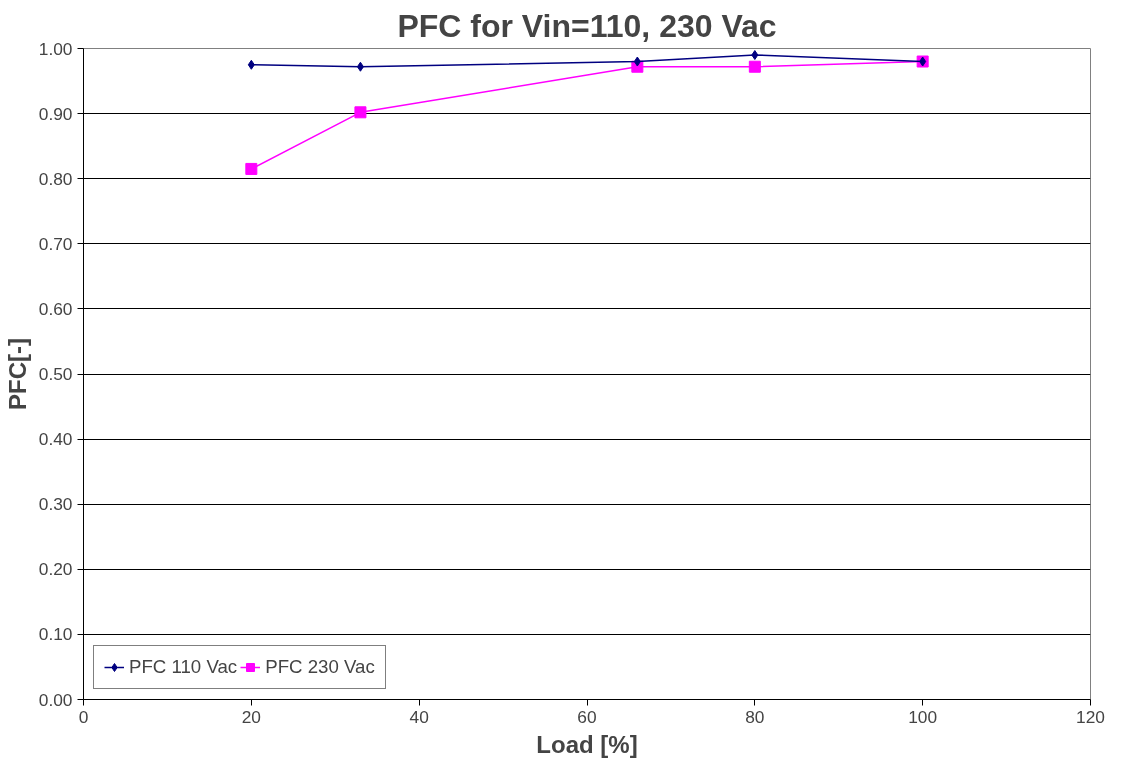 The height and width of the screenshot is (774, 1135). What do you see at coordinates (55, 439) in the screenshot?
I see `y-tick-label: 0.40` at bounding box center [55, 439].